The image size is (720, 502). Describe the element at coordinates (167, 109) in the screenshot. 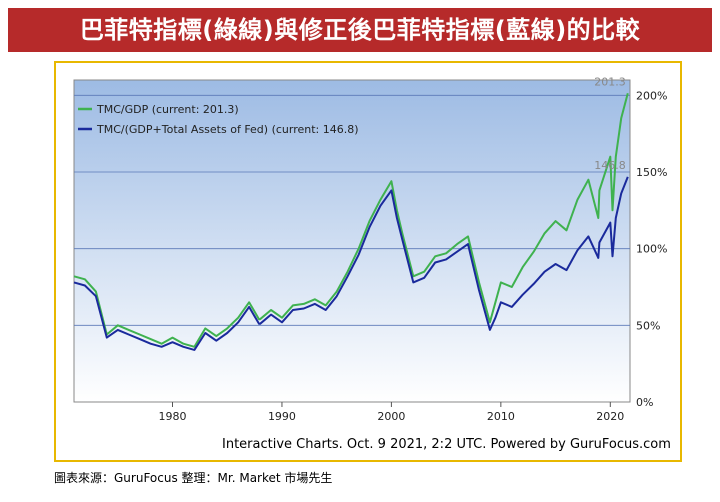

I see `legend-label-tmc-gdp: TMC/GDP (current: 201.3)` at that location.